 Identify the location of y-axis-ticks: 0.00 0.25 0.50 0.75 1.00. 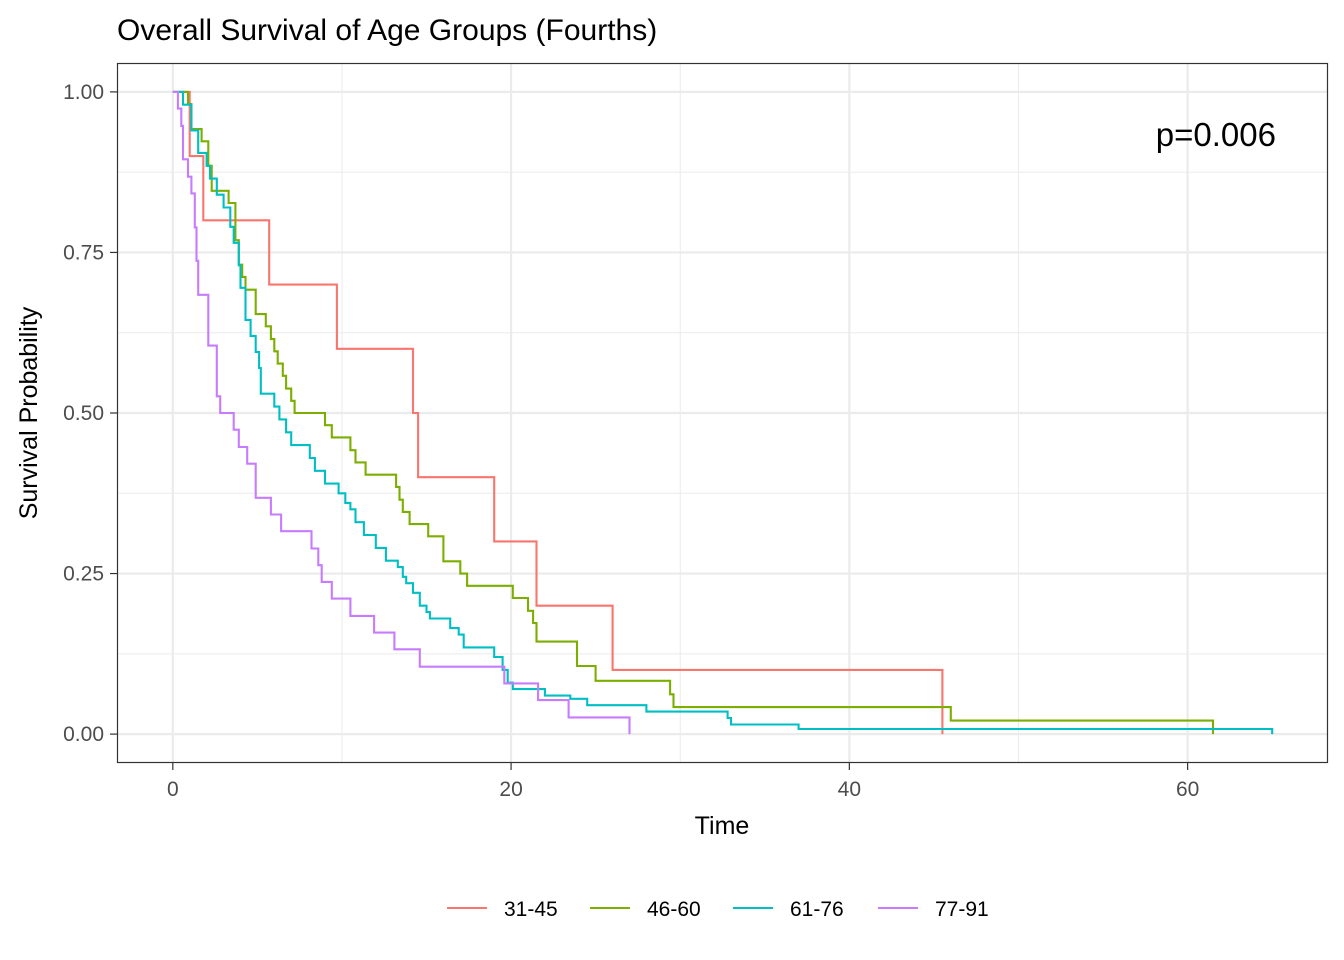
(90, 413).